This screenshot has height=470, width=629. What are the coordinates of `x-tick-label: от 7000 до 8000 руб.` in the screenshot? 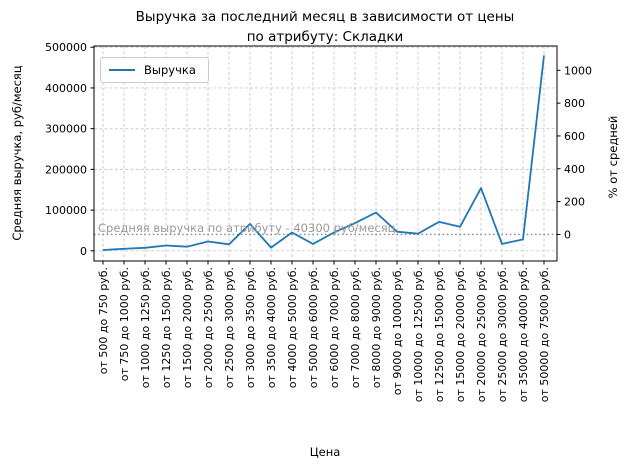 It's located at (355, 327).